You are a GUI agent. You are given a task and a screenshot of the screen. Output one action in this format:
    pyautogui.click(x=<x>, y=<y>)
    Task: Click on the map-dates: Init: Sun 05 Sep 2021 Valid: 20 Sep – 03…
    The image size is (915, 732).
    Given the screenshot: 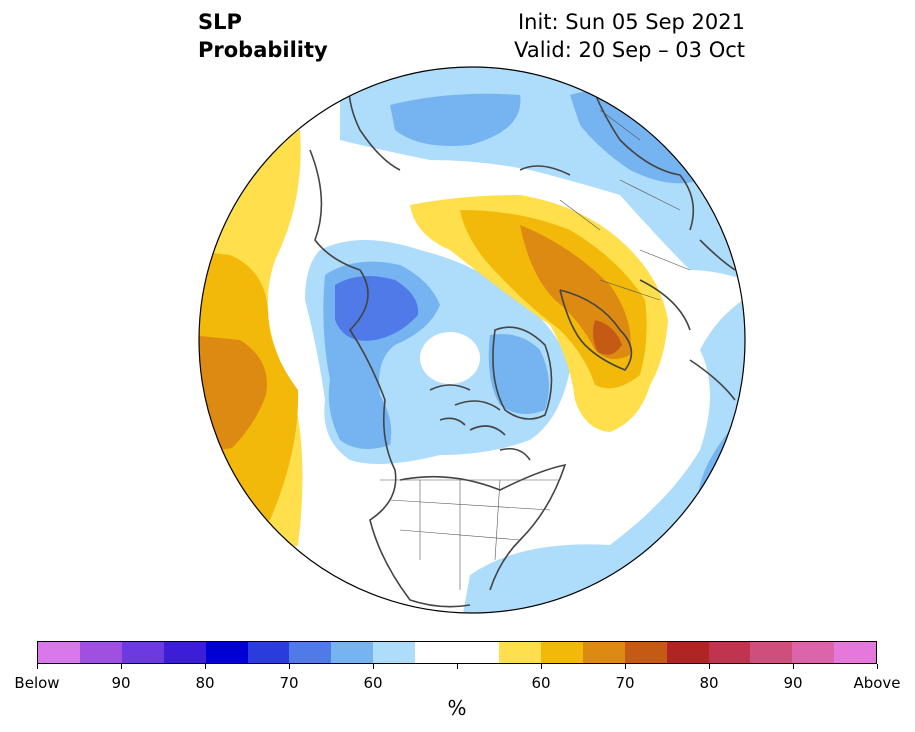 What is the action you would take?
    pyautogui.click(x=629, y=36)
    